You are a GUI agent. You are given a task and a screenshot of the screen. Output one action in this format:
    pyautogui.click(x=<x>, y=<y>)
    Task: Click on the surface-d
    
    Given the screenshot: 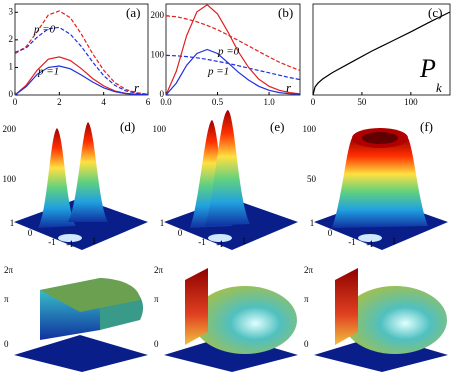 What is the action you would take?
    pyautogui.click(x=81, y=186)
    